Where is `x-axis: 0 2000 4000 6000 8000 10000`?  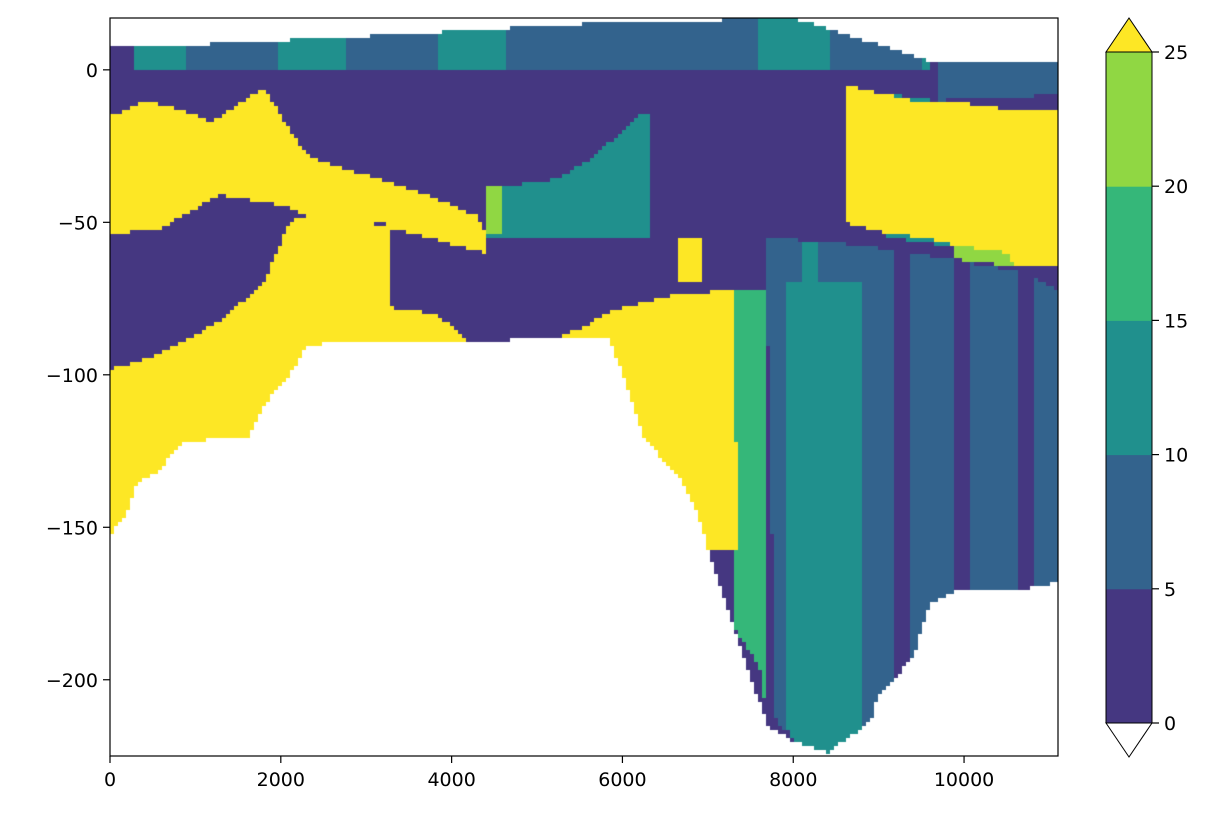 x-axis: 0 2000 4000 6000 8000 10000 is located at coordinates (549, 773).